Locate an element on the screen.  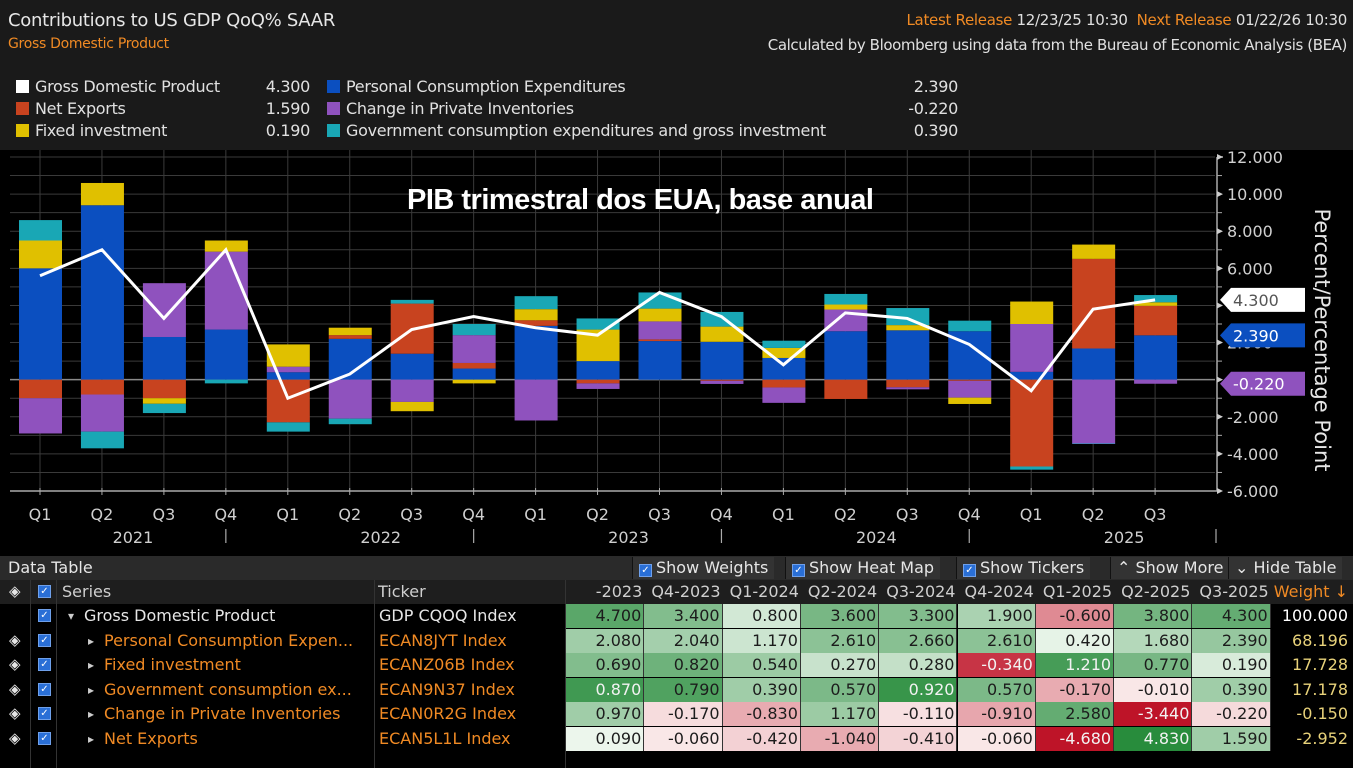
heat-cell: 2.040 is located at coordinates (683, 640).